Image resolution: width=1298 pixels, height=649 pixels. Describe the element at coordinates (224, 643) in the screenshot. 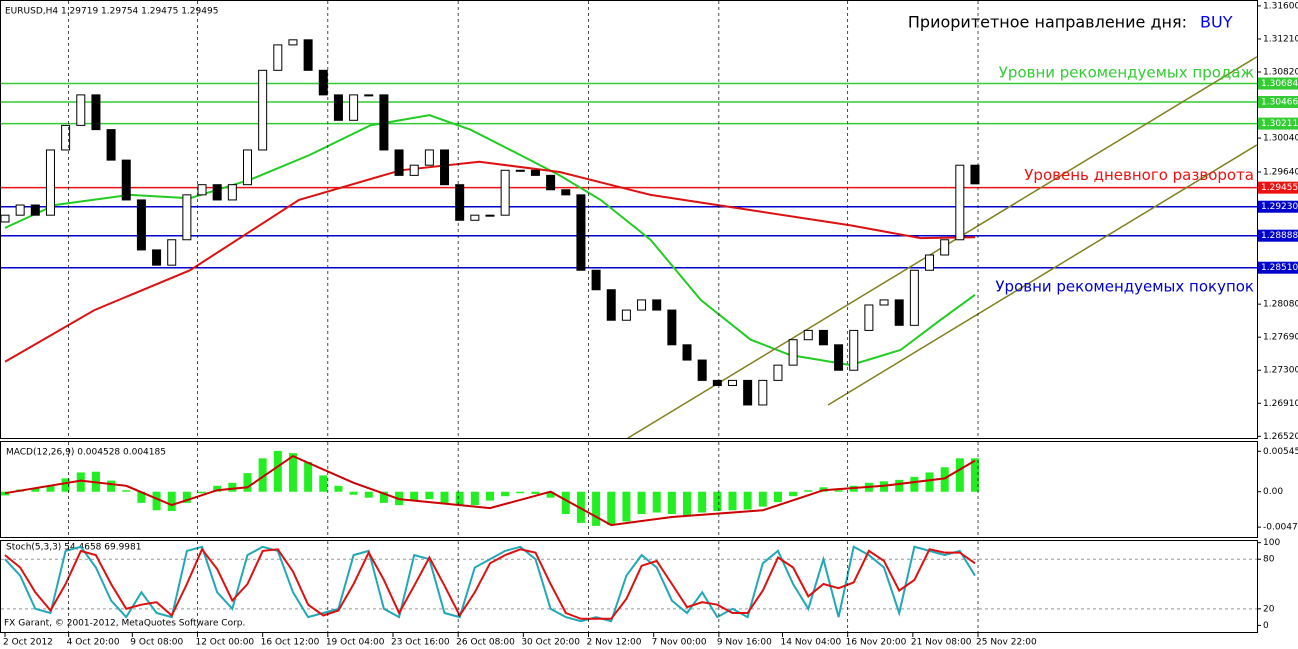

I see `x-tick-label: 12 Oct 00:00` at that location.